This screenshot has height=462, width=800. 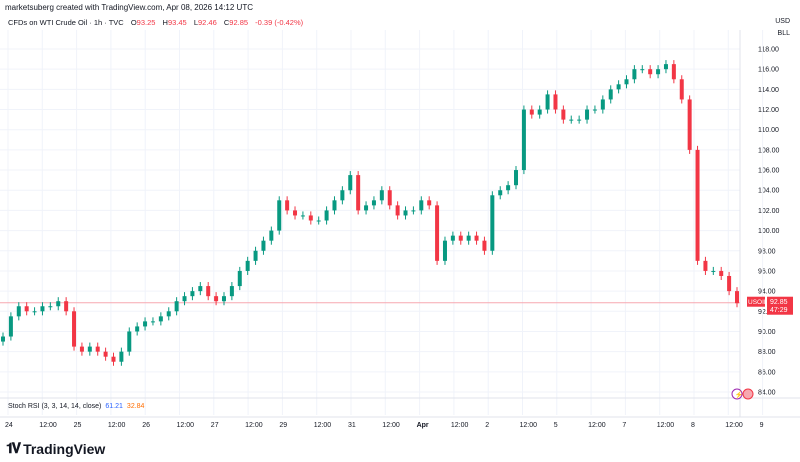 I want to click on x-tick-label: 2, so click(x=487, y=425).